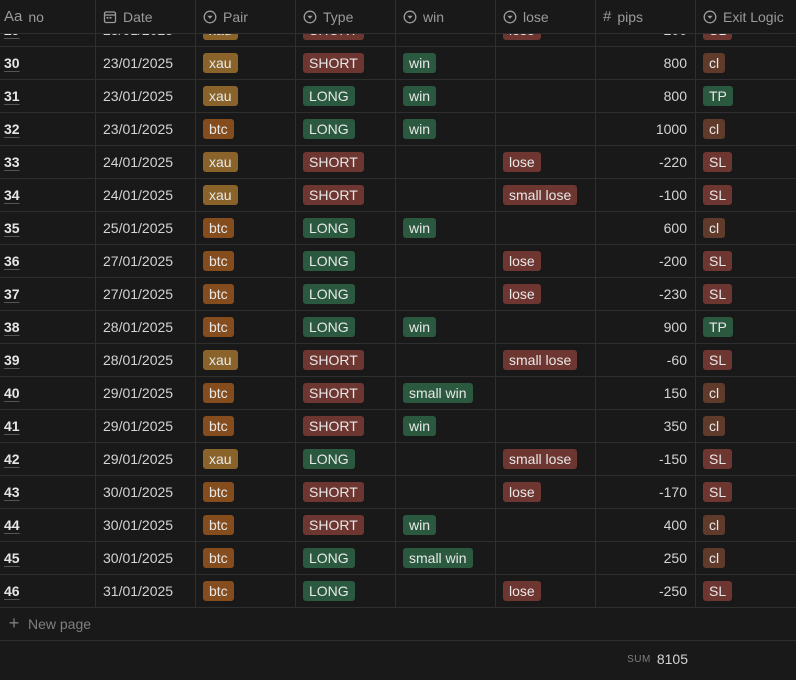 This screenshot has height=680, width=796. I want to click on no-text: 31, so click(12, 96).